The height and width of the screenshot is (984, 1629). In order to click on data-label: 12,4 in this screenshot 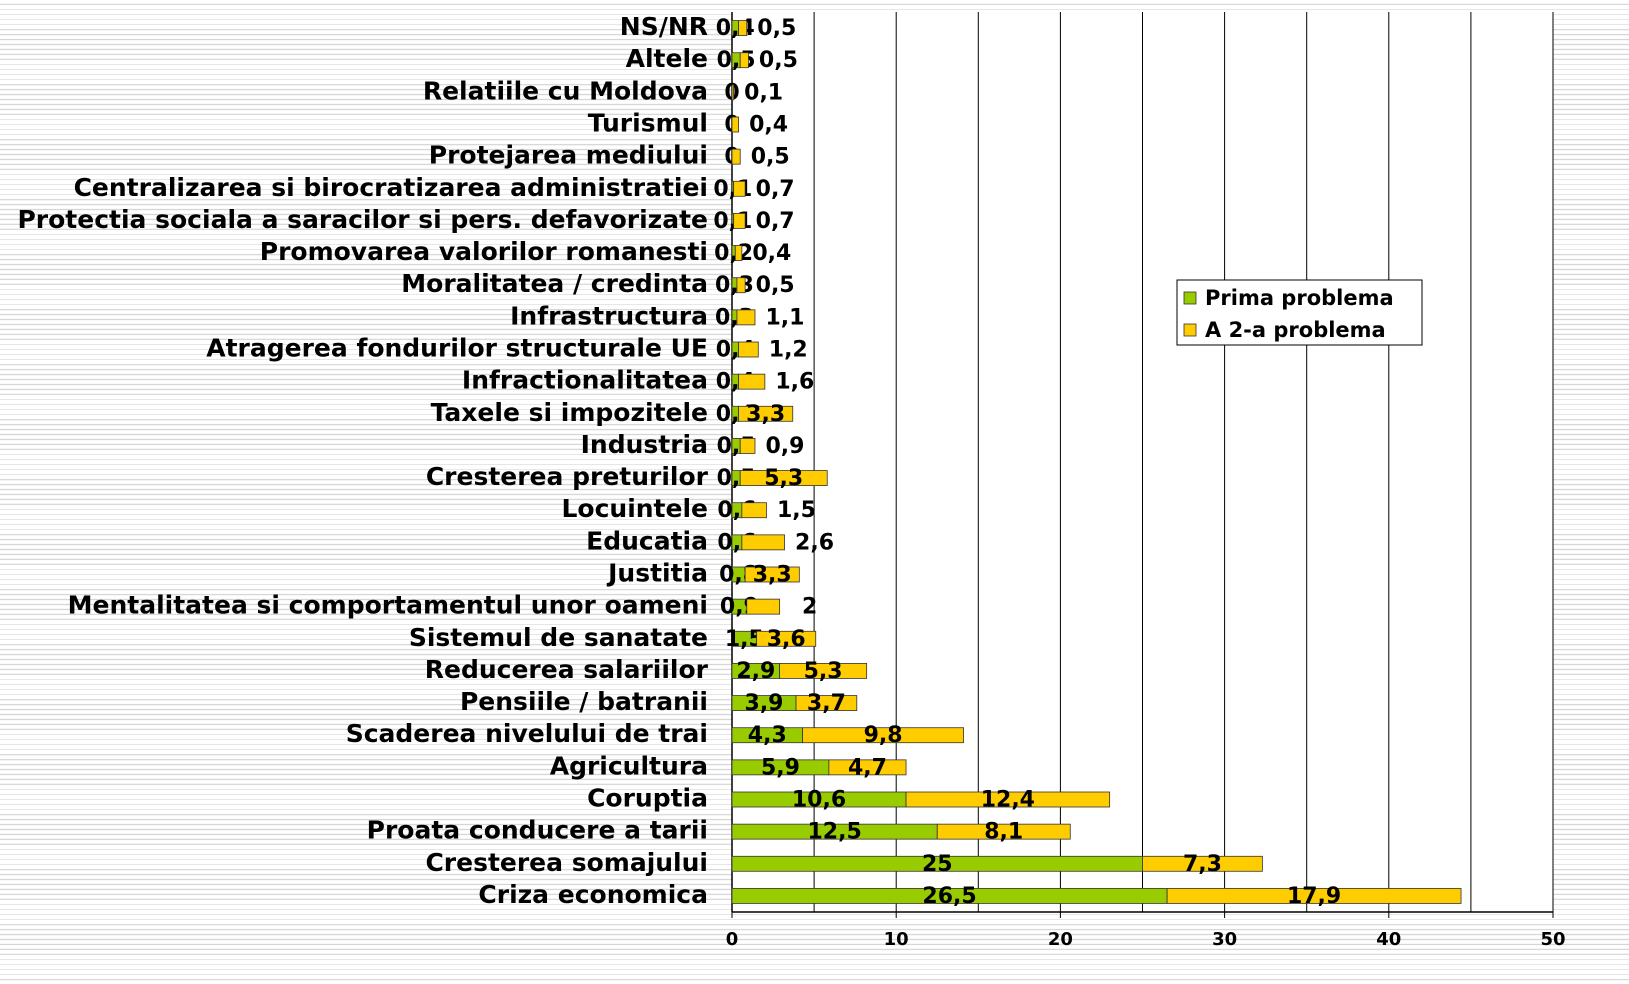, I will do `click(1008, 800)`.